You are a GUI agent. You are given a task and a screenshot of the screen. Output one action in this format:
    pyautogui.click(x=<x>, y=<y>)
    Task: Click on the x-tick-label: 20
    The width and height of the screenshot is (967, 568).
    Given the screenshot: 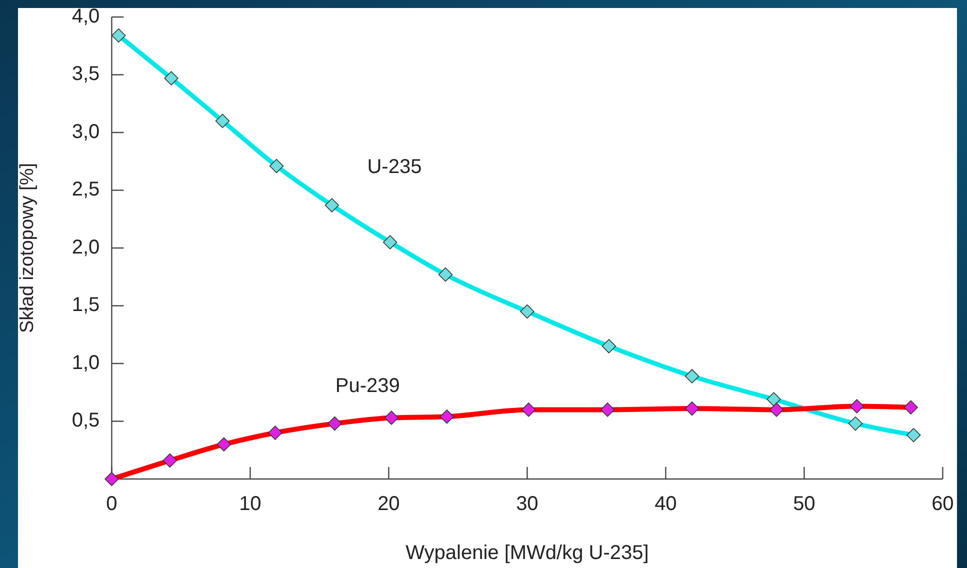 What is the action you would take?
    pyautogui.click(x=389, y=504)
    